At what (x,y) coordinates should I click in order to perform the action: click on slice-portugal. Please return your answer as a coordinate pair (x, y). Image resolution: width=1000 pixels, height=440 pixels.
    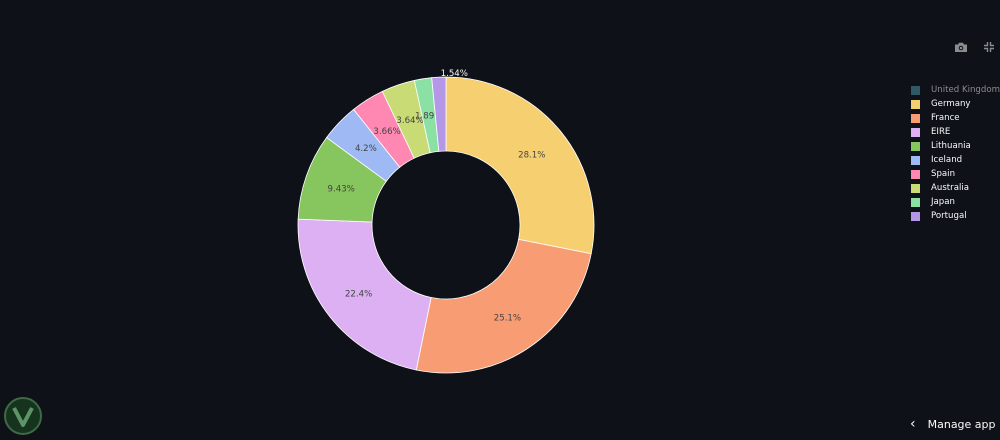
    Looking at the image, I should click on (439, 114).